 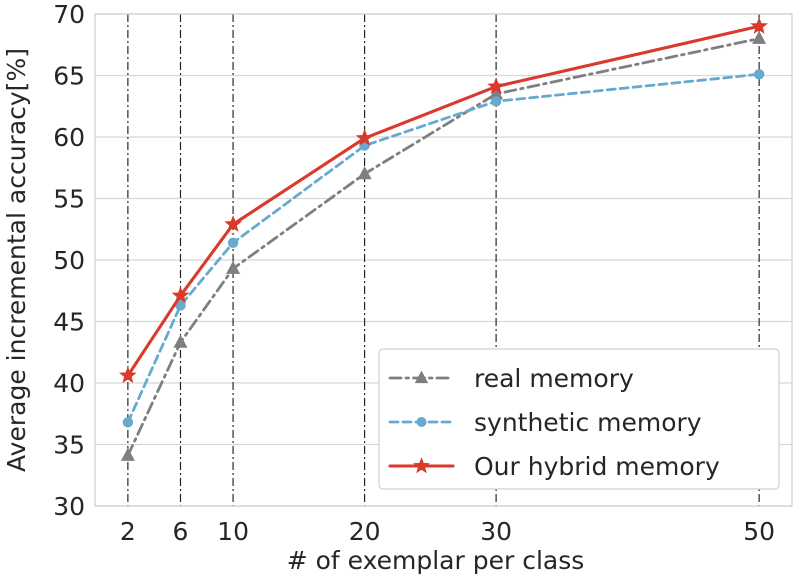 I want to click on x-tick-label: 10, so click(x=233, y=531).